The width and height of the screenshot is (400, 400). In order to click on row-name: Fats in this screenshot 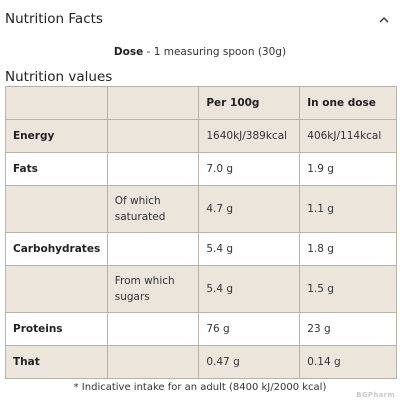, I will do `click(56, 169)`.